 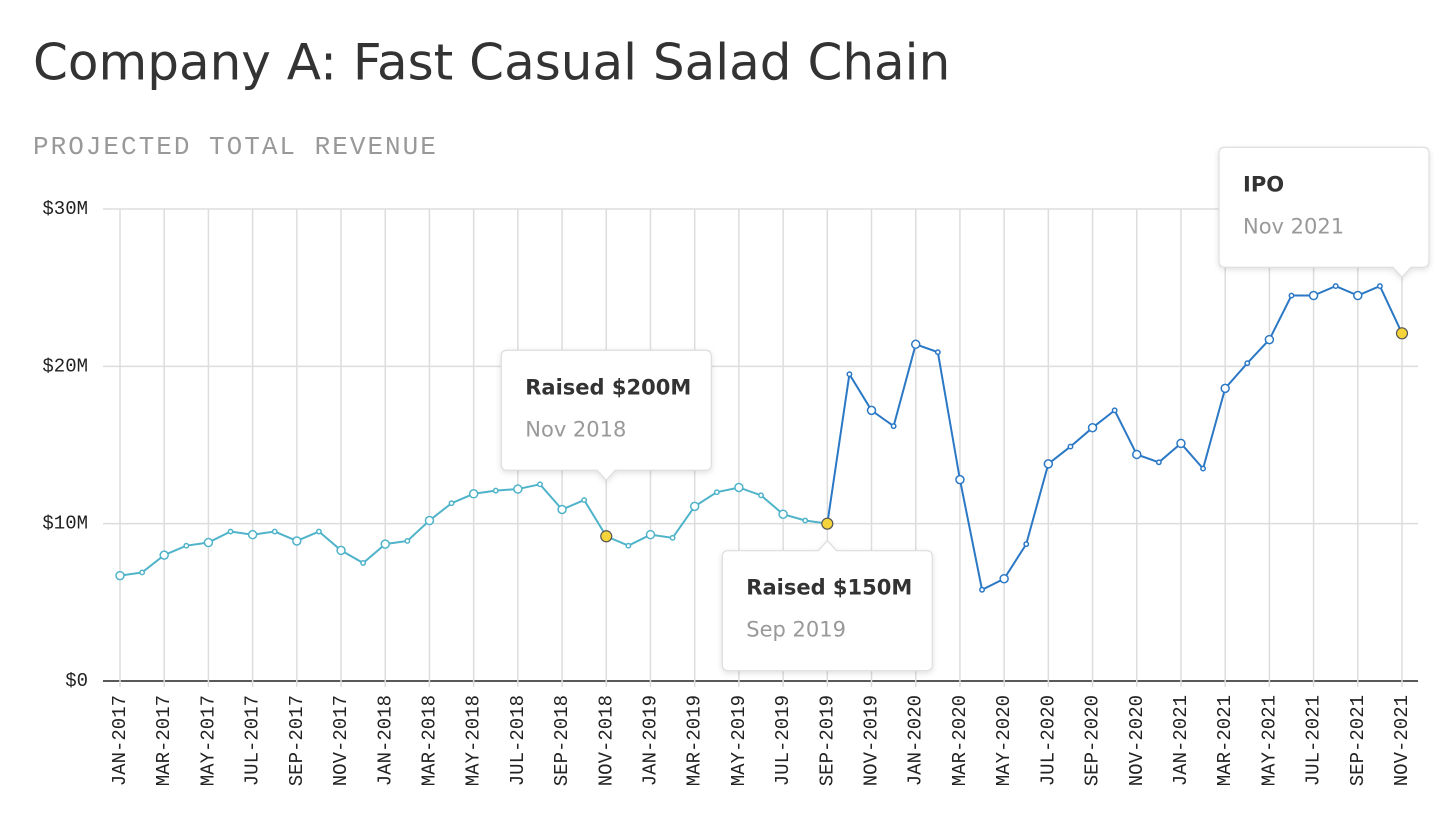 I want to click on y-tick-label: $30M, so click(x=65, y=209).